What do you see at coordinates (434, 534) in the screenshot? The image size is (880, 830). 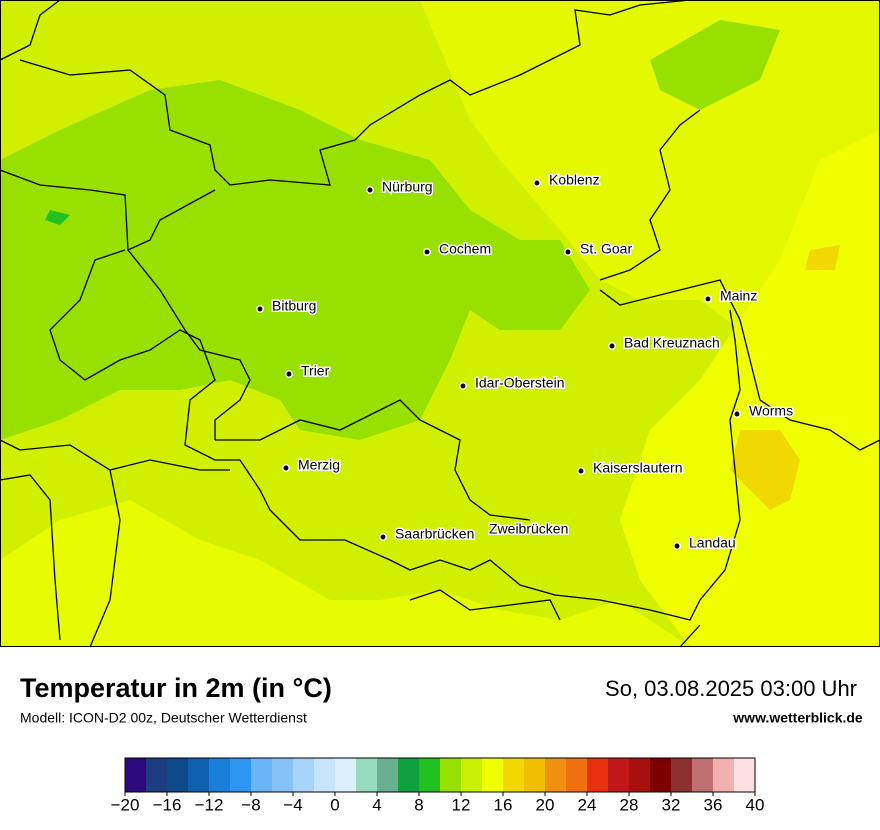 I see `city-label: Saarbrücken` at bounding box center [434, 534].